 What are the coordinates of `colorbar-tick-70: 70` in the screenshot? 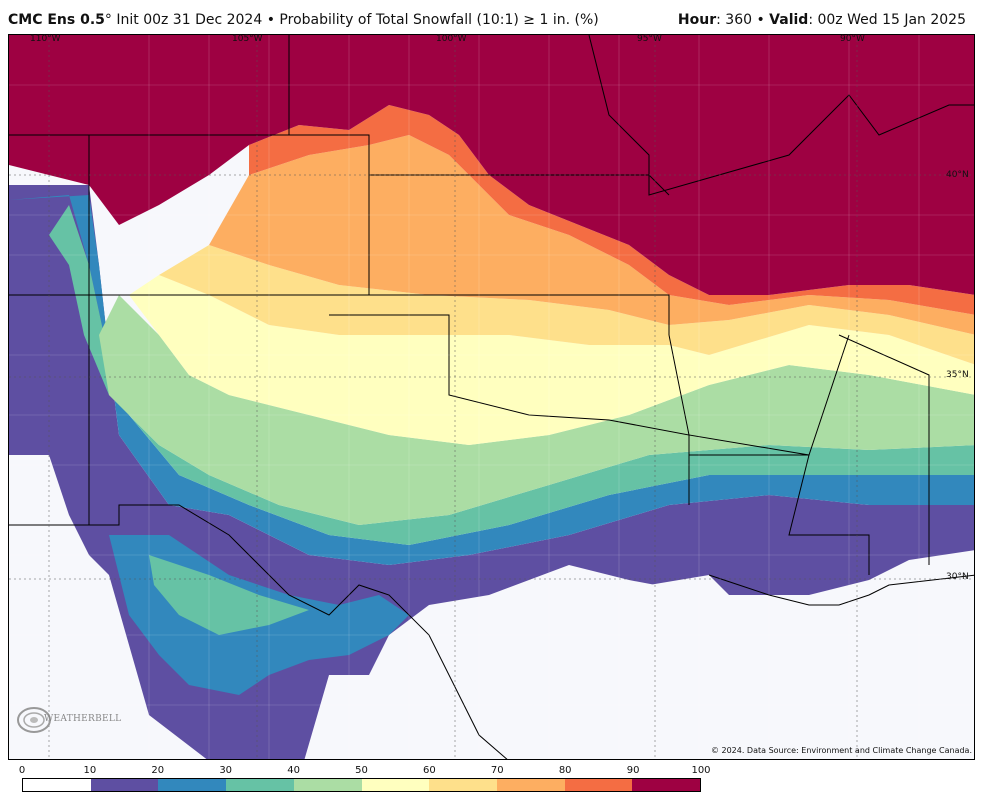 It's located at (497, 770).